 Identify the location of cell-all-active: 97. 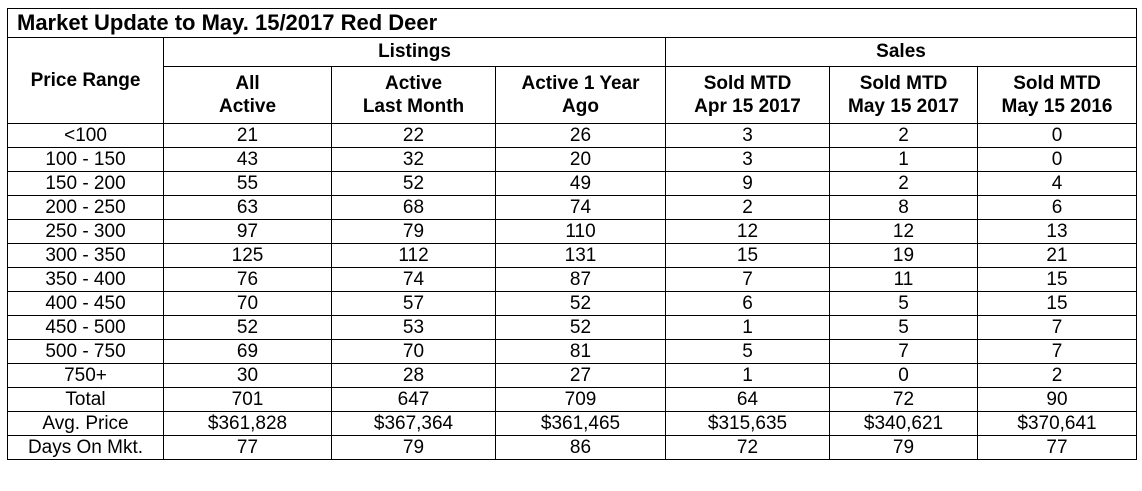
(247, 231).